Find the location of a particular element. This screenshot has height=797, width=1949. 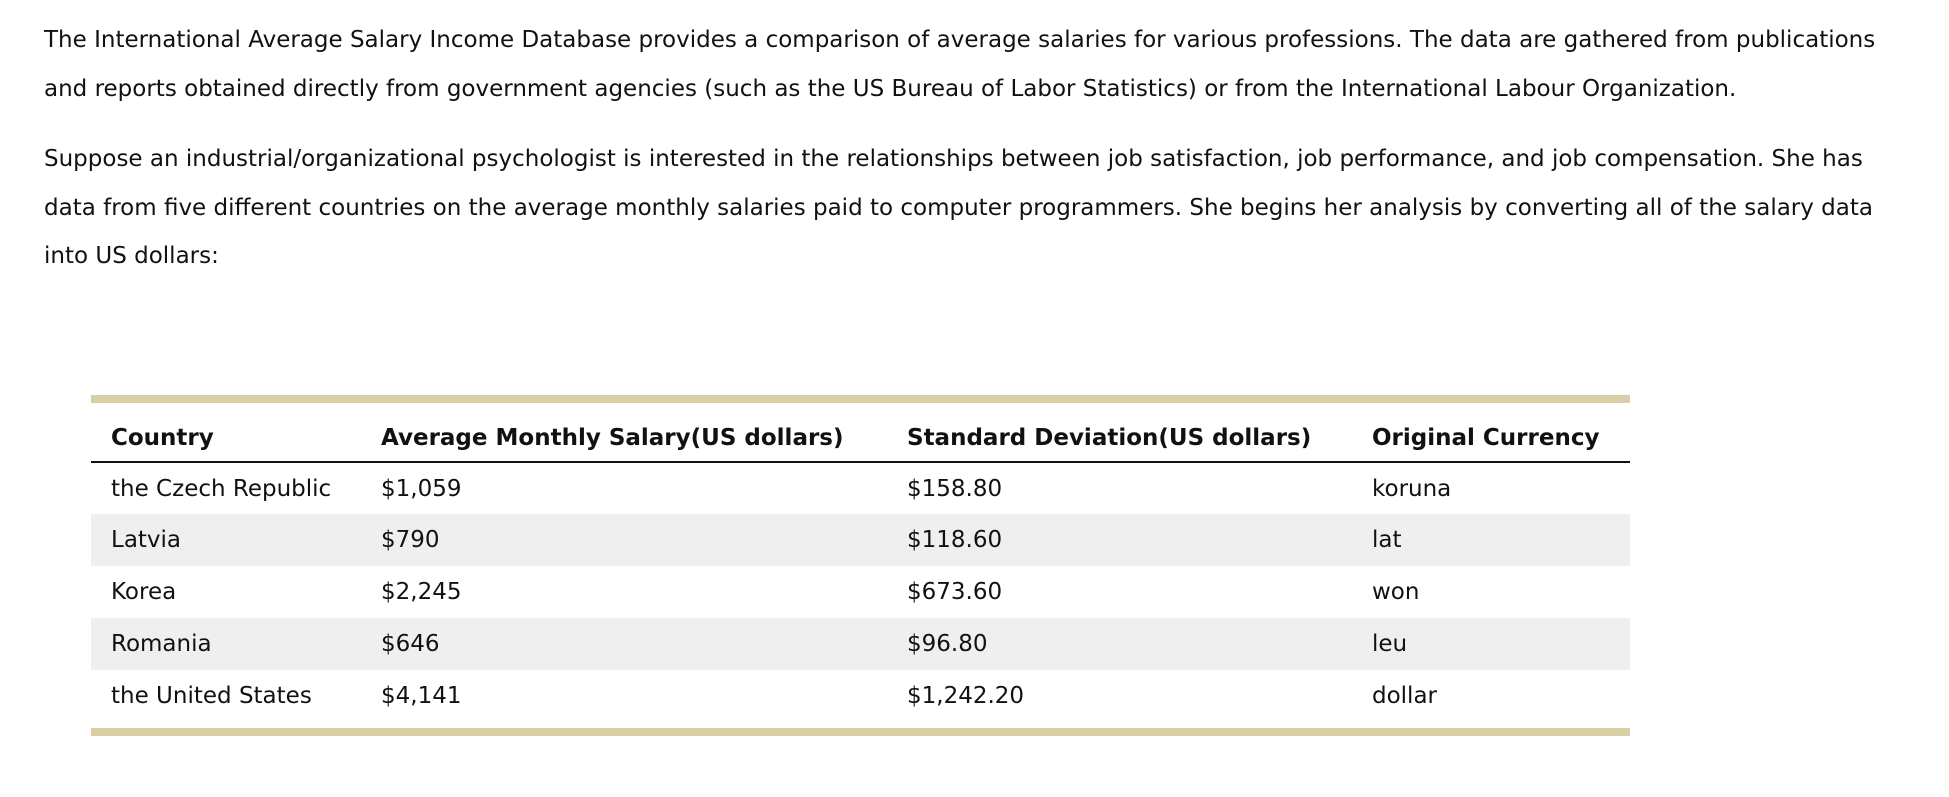

table-row: Latvia $790 $118.60 lat is located at coordinates (860, 540).